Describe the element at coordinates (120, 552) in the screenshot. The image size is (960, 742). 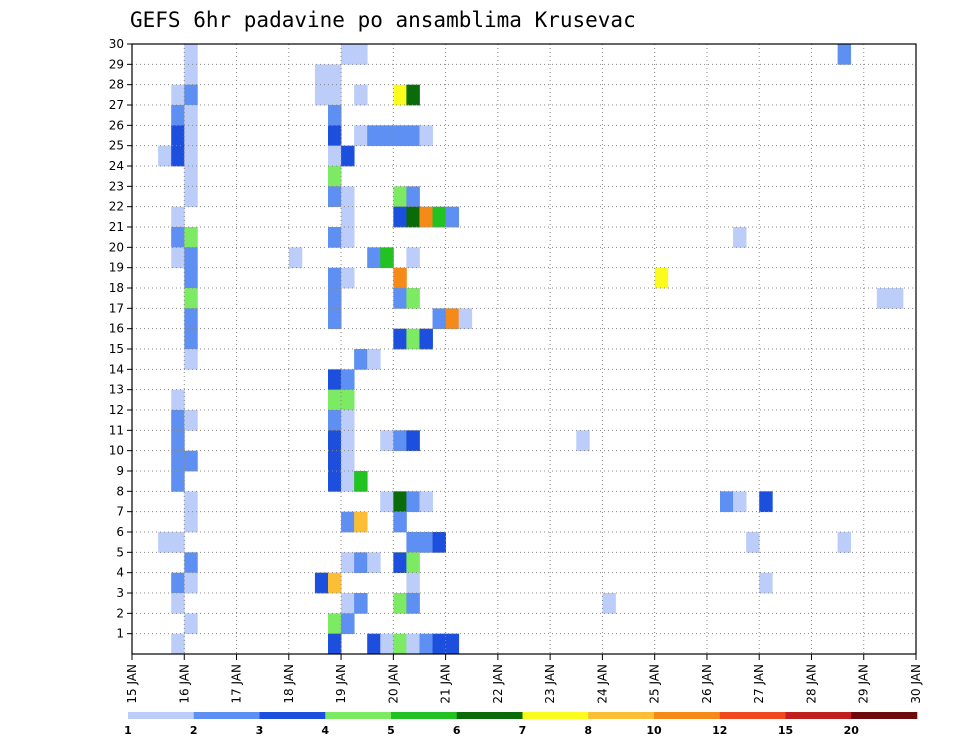
I see `y-tick-label: 5` at that location.